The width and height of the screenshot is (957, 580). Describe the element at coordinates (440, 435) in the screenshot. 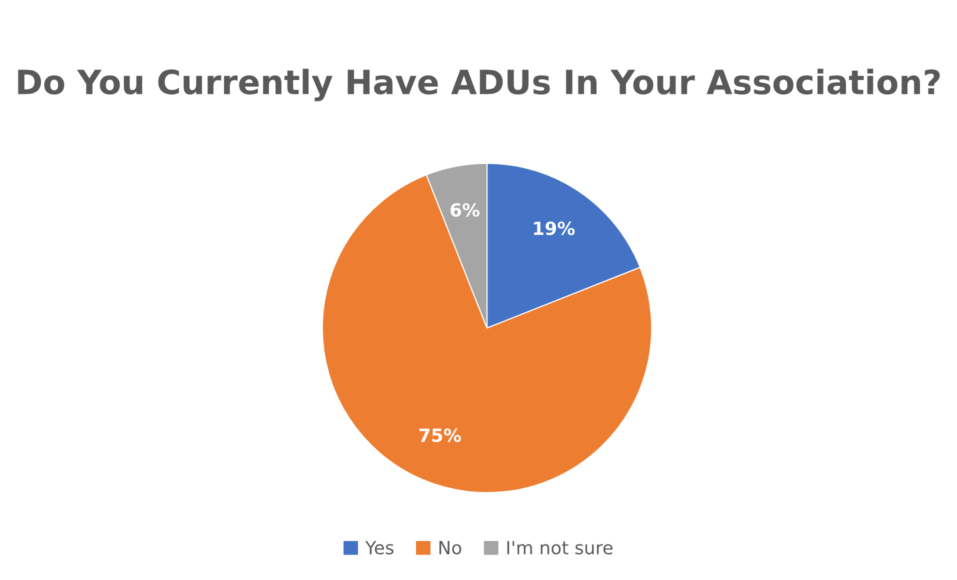

I see `data-label: 75%` at that location.